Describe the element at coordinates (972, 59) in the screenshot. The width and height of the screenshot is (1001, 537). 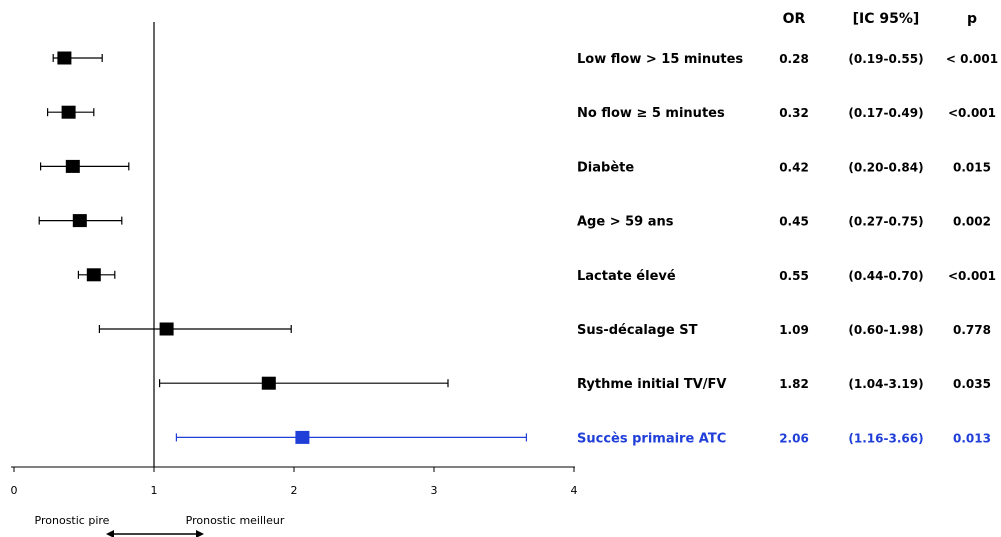
I see `row-p-value: < 0.001` at that location.